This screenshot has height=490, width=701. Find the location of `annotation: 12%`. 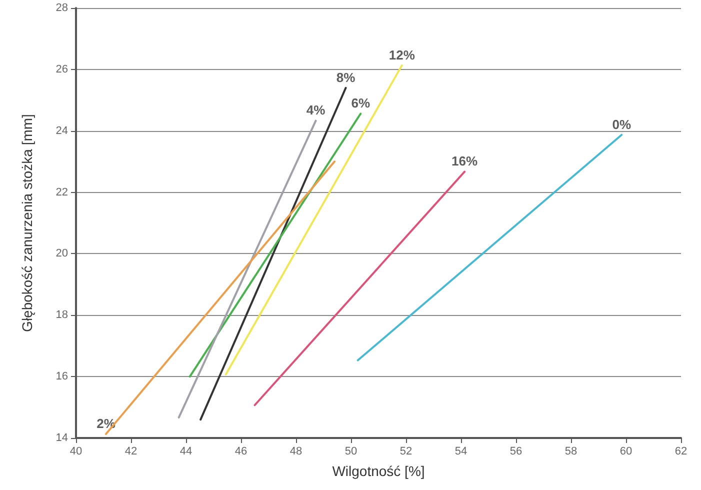

annotation: 12% is located at coordinates (402, 54).